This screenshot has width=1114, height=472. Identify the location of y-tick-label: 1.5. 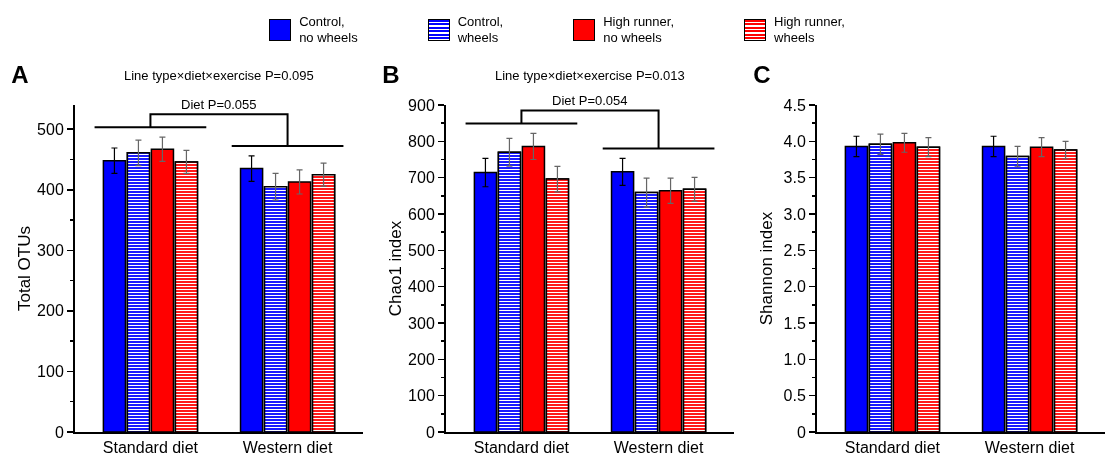
(794, 323).